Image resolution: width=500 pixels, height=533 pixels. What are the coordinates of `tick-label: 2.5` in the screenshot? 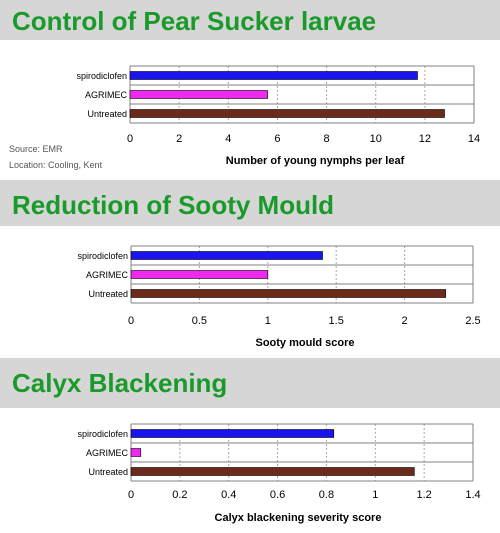 It's located at (472, 321).